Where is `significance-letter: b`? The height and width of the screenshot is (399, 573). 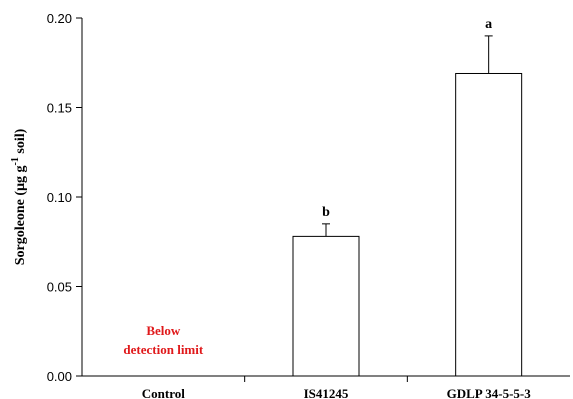 significance-letter: b is located at coordinates (326, 212).